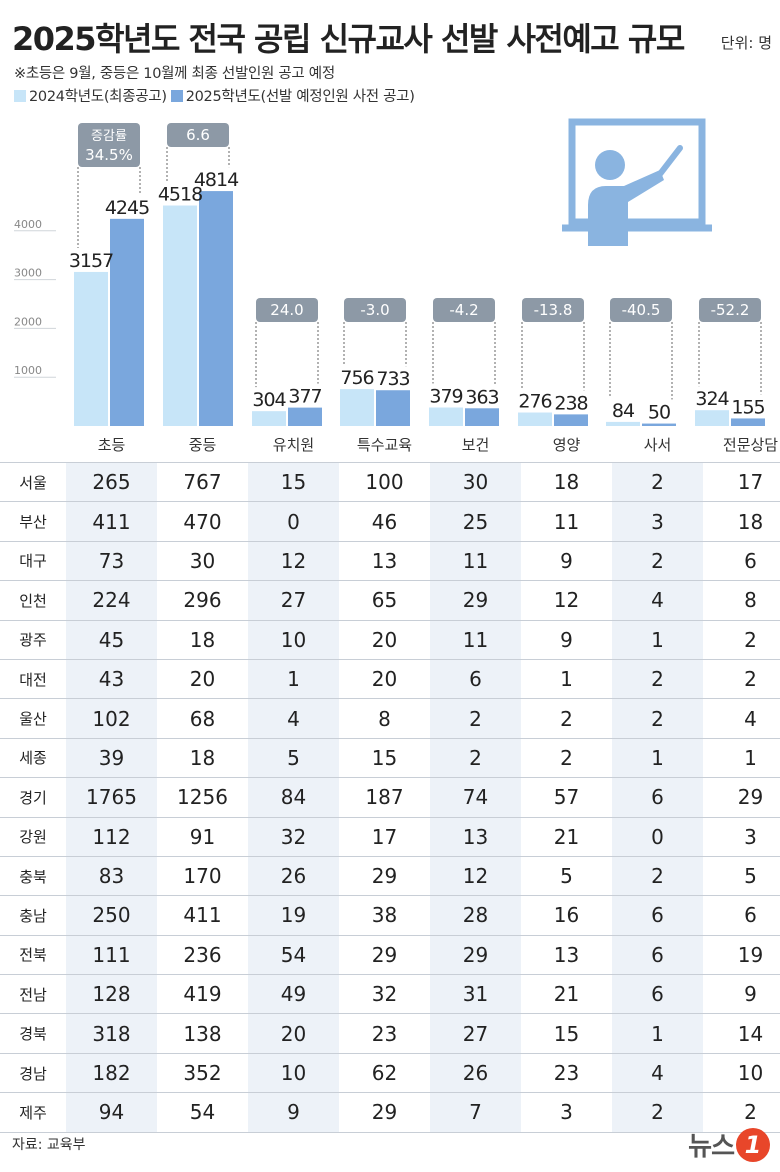  Describe the element at coordinates (392, 379) in the screenshot. I see `bar-label-2025: 733` at that location.